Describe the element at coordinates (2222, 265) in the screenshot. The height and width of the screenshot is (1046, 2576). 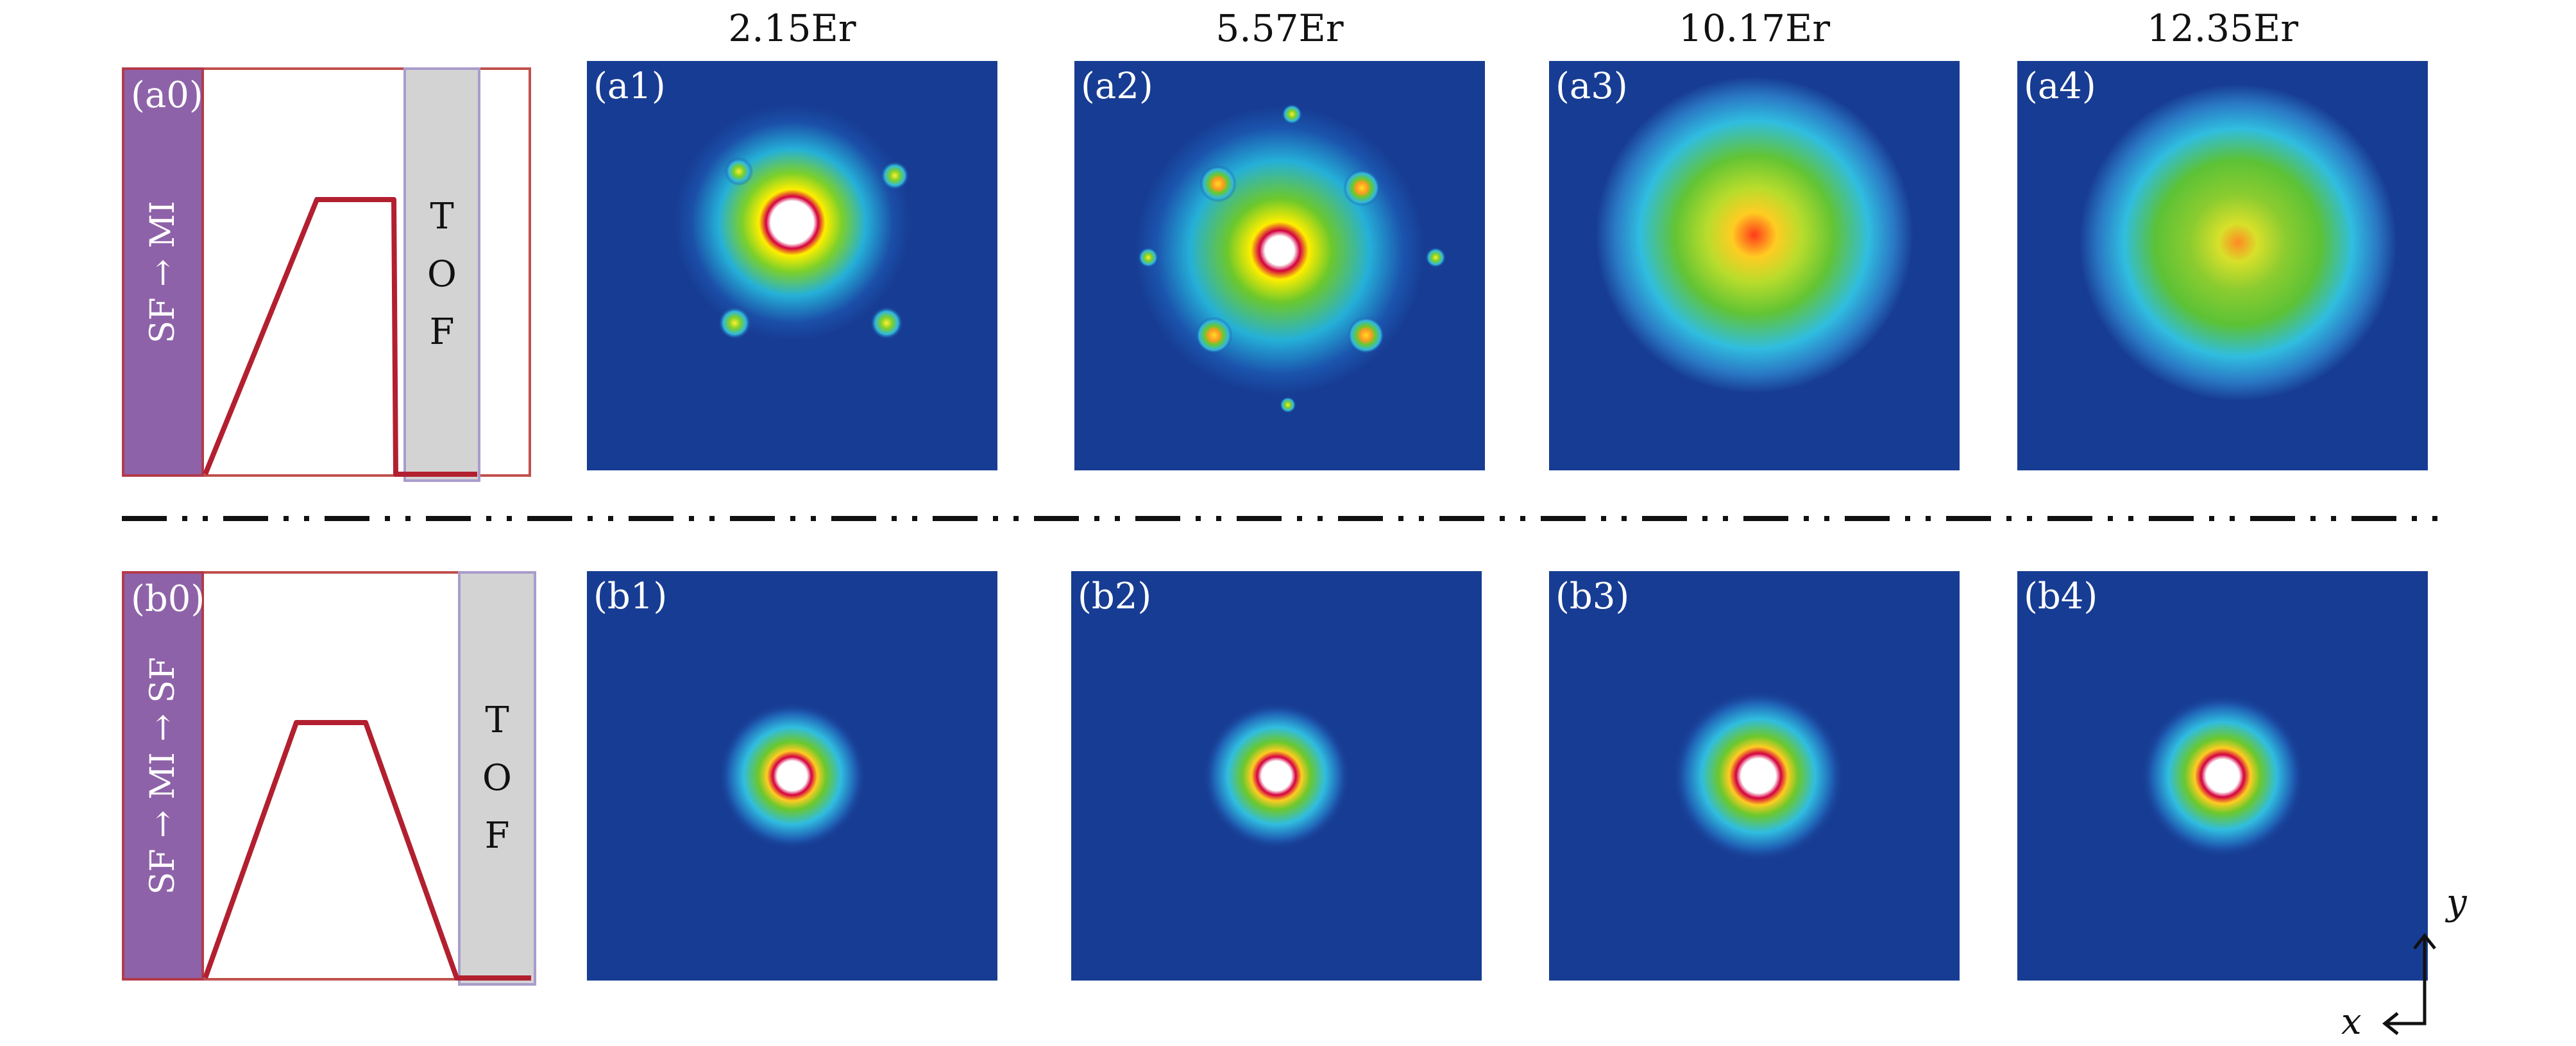
I see `tof-image-a4: (a4)` at that location.